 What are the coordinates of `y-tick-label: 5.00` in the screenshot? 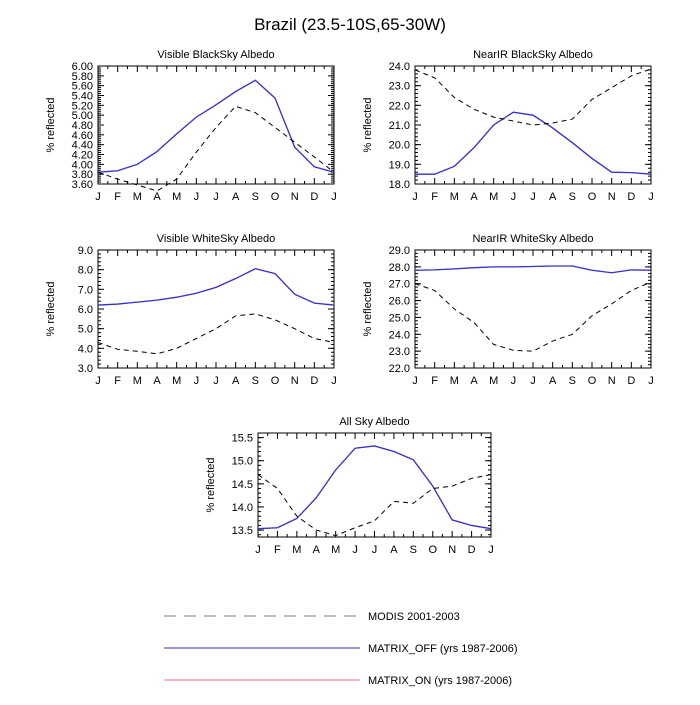 It's located at (82, 116).